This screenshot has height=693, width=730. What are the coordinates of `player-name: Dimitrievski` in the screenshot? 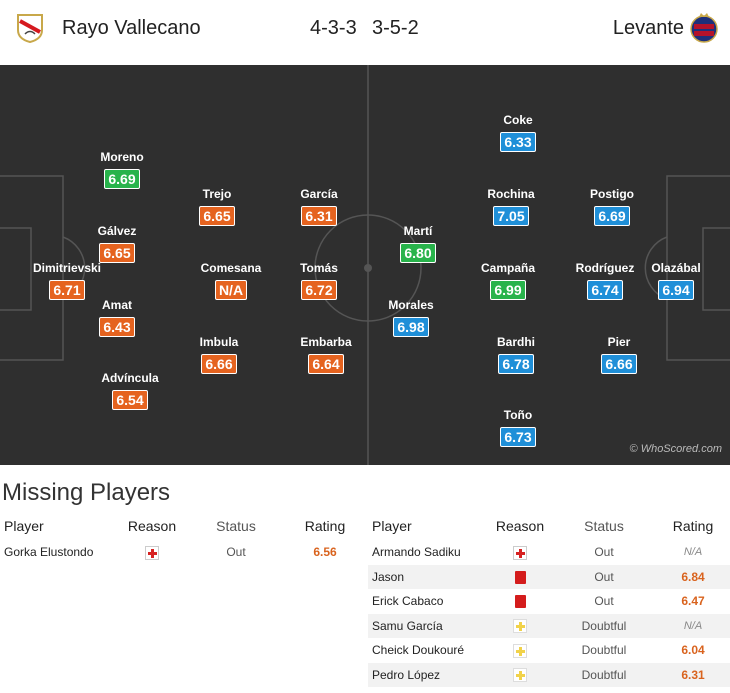 It's located at (67, 268).